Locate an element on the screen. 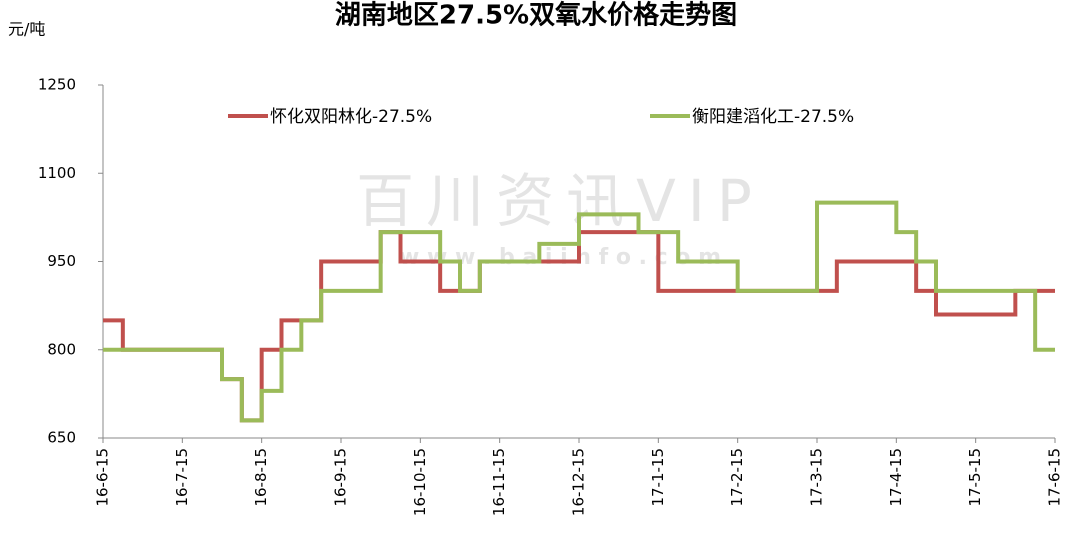 Image resolution: width=1066 pixels, height=556 pixels. y-tick-label: 950 is located at coordinates (61, 261).